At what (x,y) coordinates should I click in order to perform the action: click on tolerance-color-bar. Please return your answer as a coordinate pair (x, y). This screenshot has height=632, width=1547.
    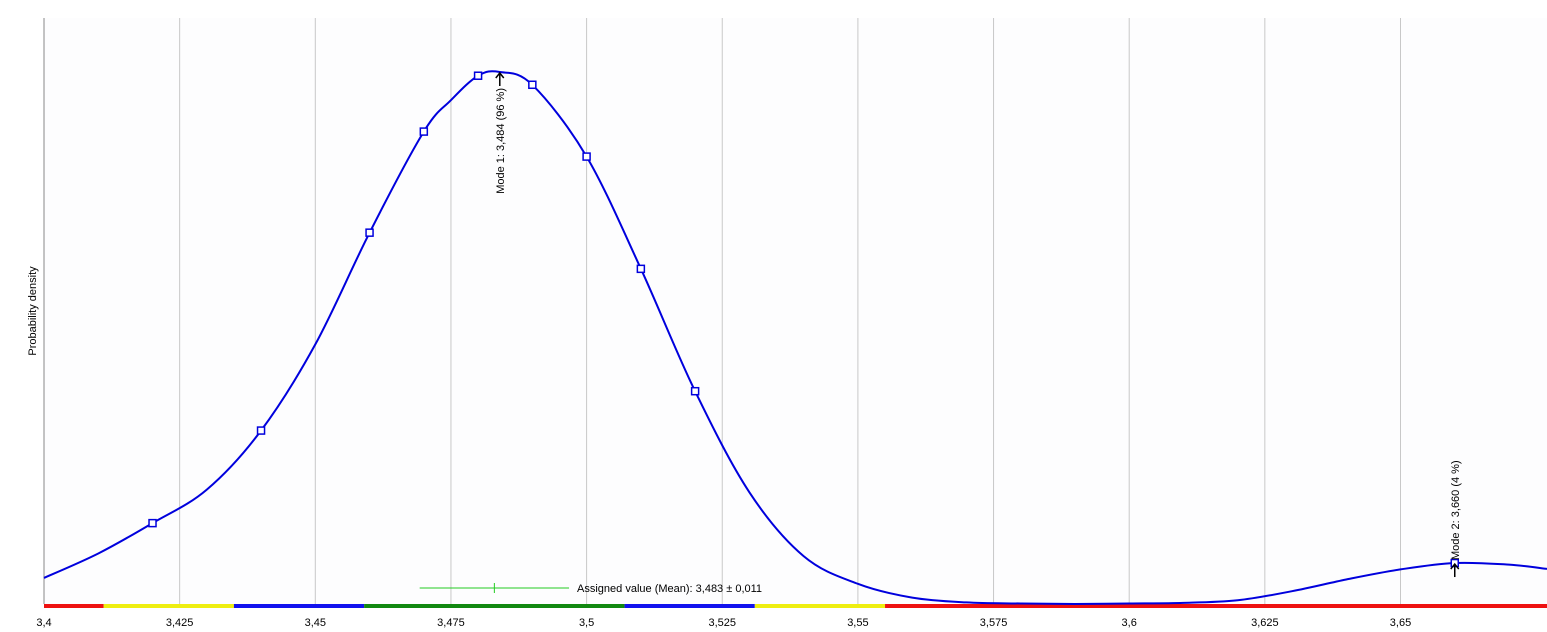
    Looking at the image, I should click on (795, 606).